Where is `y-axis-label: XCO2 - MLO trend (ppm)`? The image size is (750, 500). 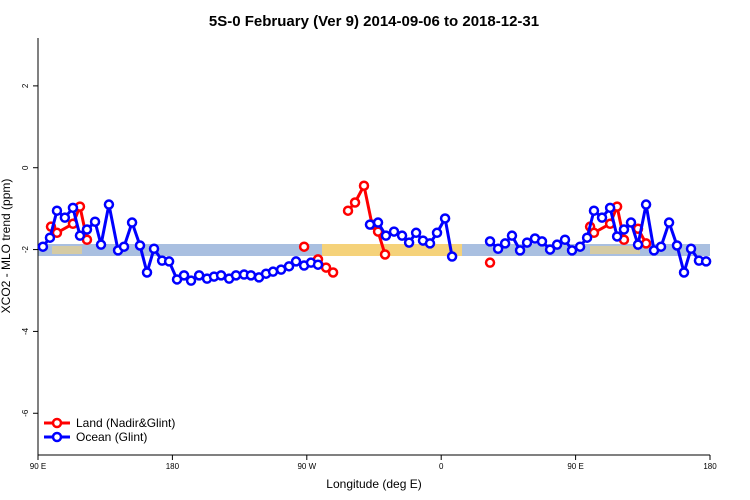 y-axis-label: XCO2 - MLO trend (ppm) is located at coordinates (6, 246).